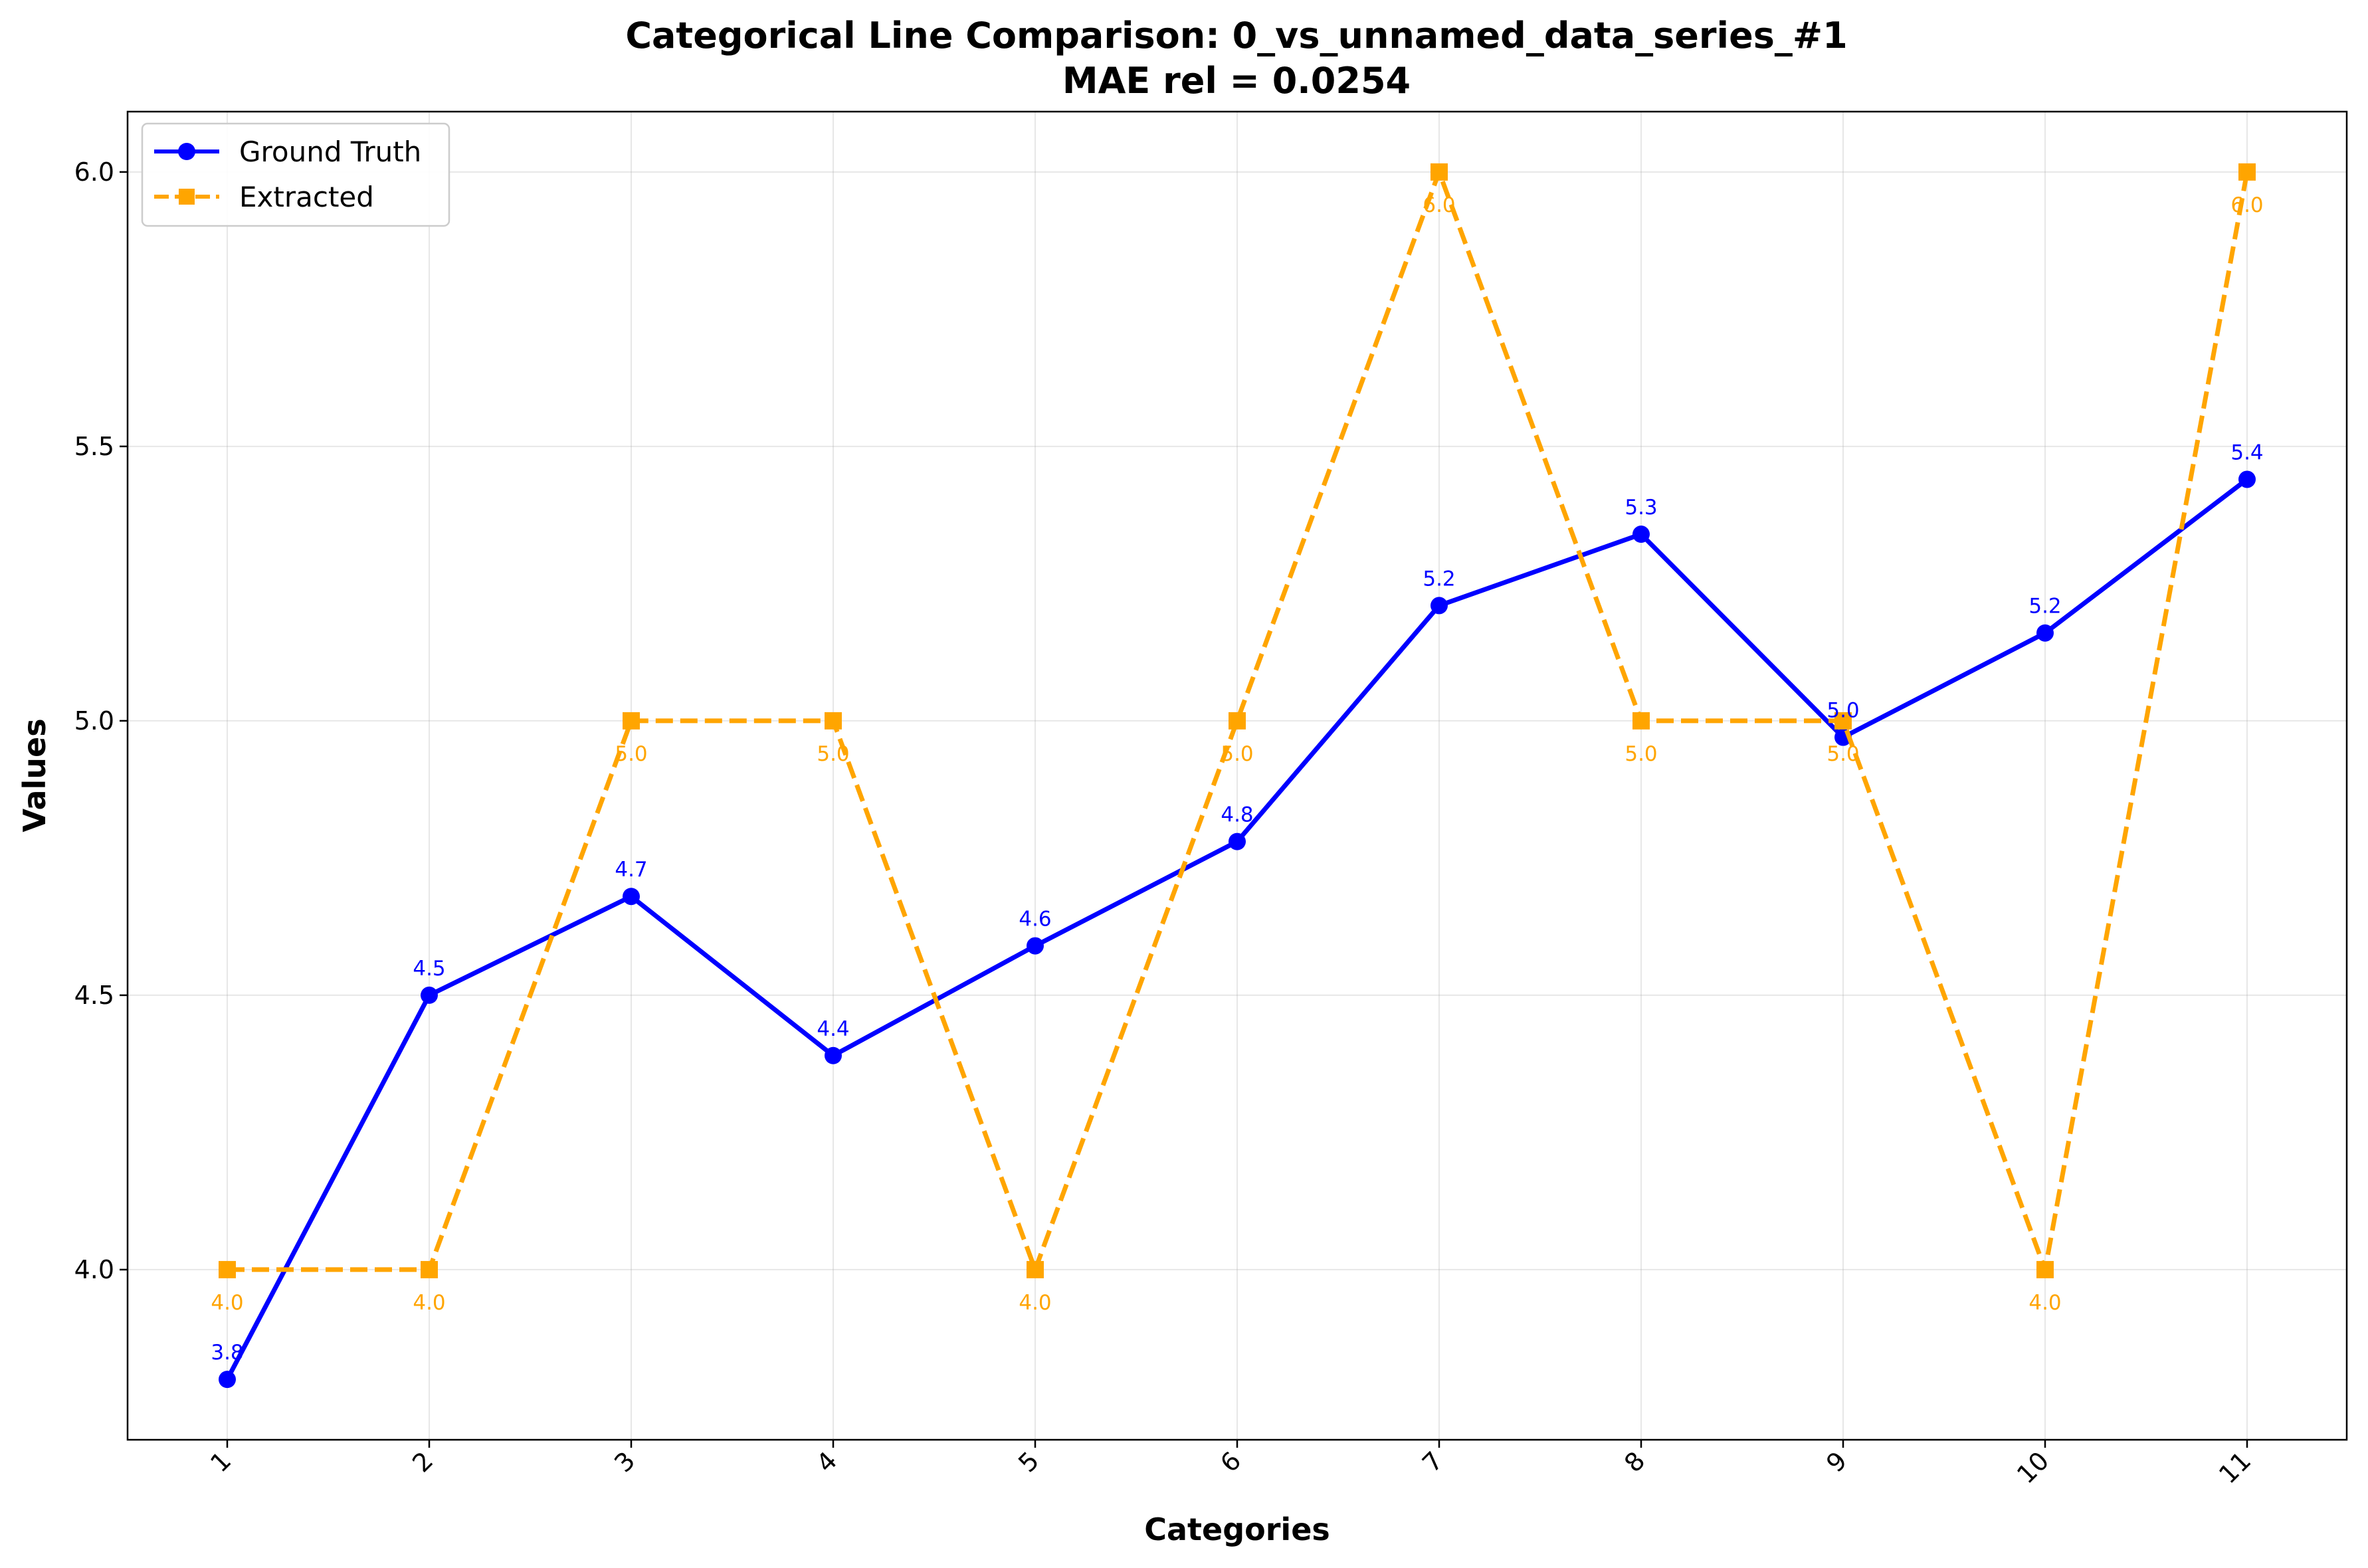 The width and height of the screenshot is (2368, 1568). What do you see at coordinates (94, 995) in the screenshot?
I see `y-tick-label: 4.5` at bounding box center [94, 995].